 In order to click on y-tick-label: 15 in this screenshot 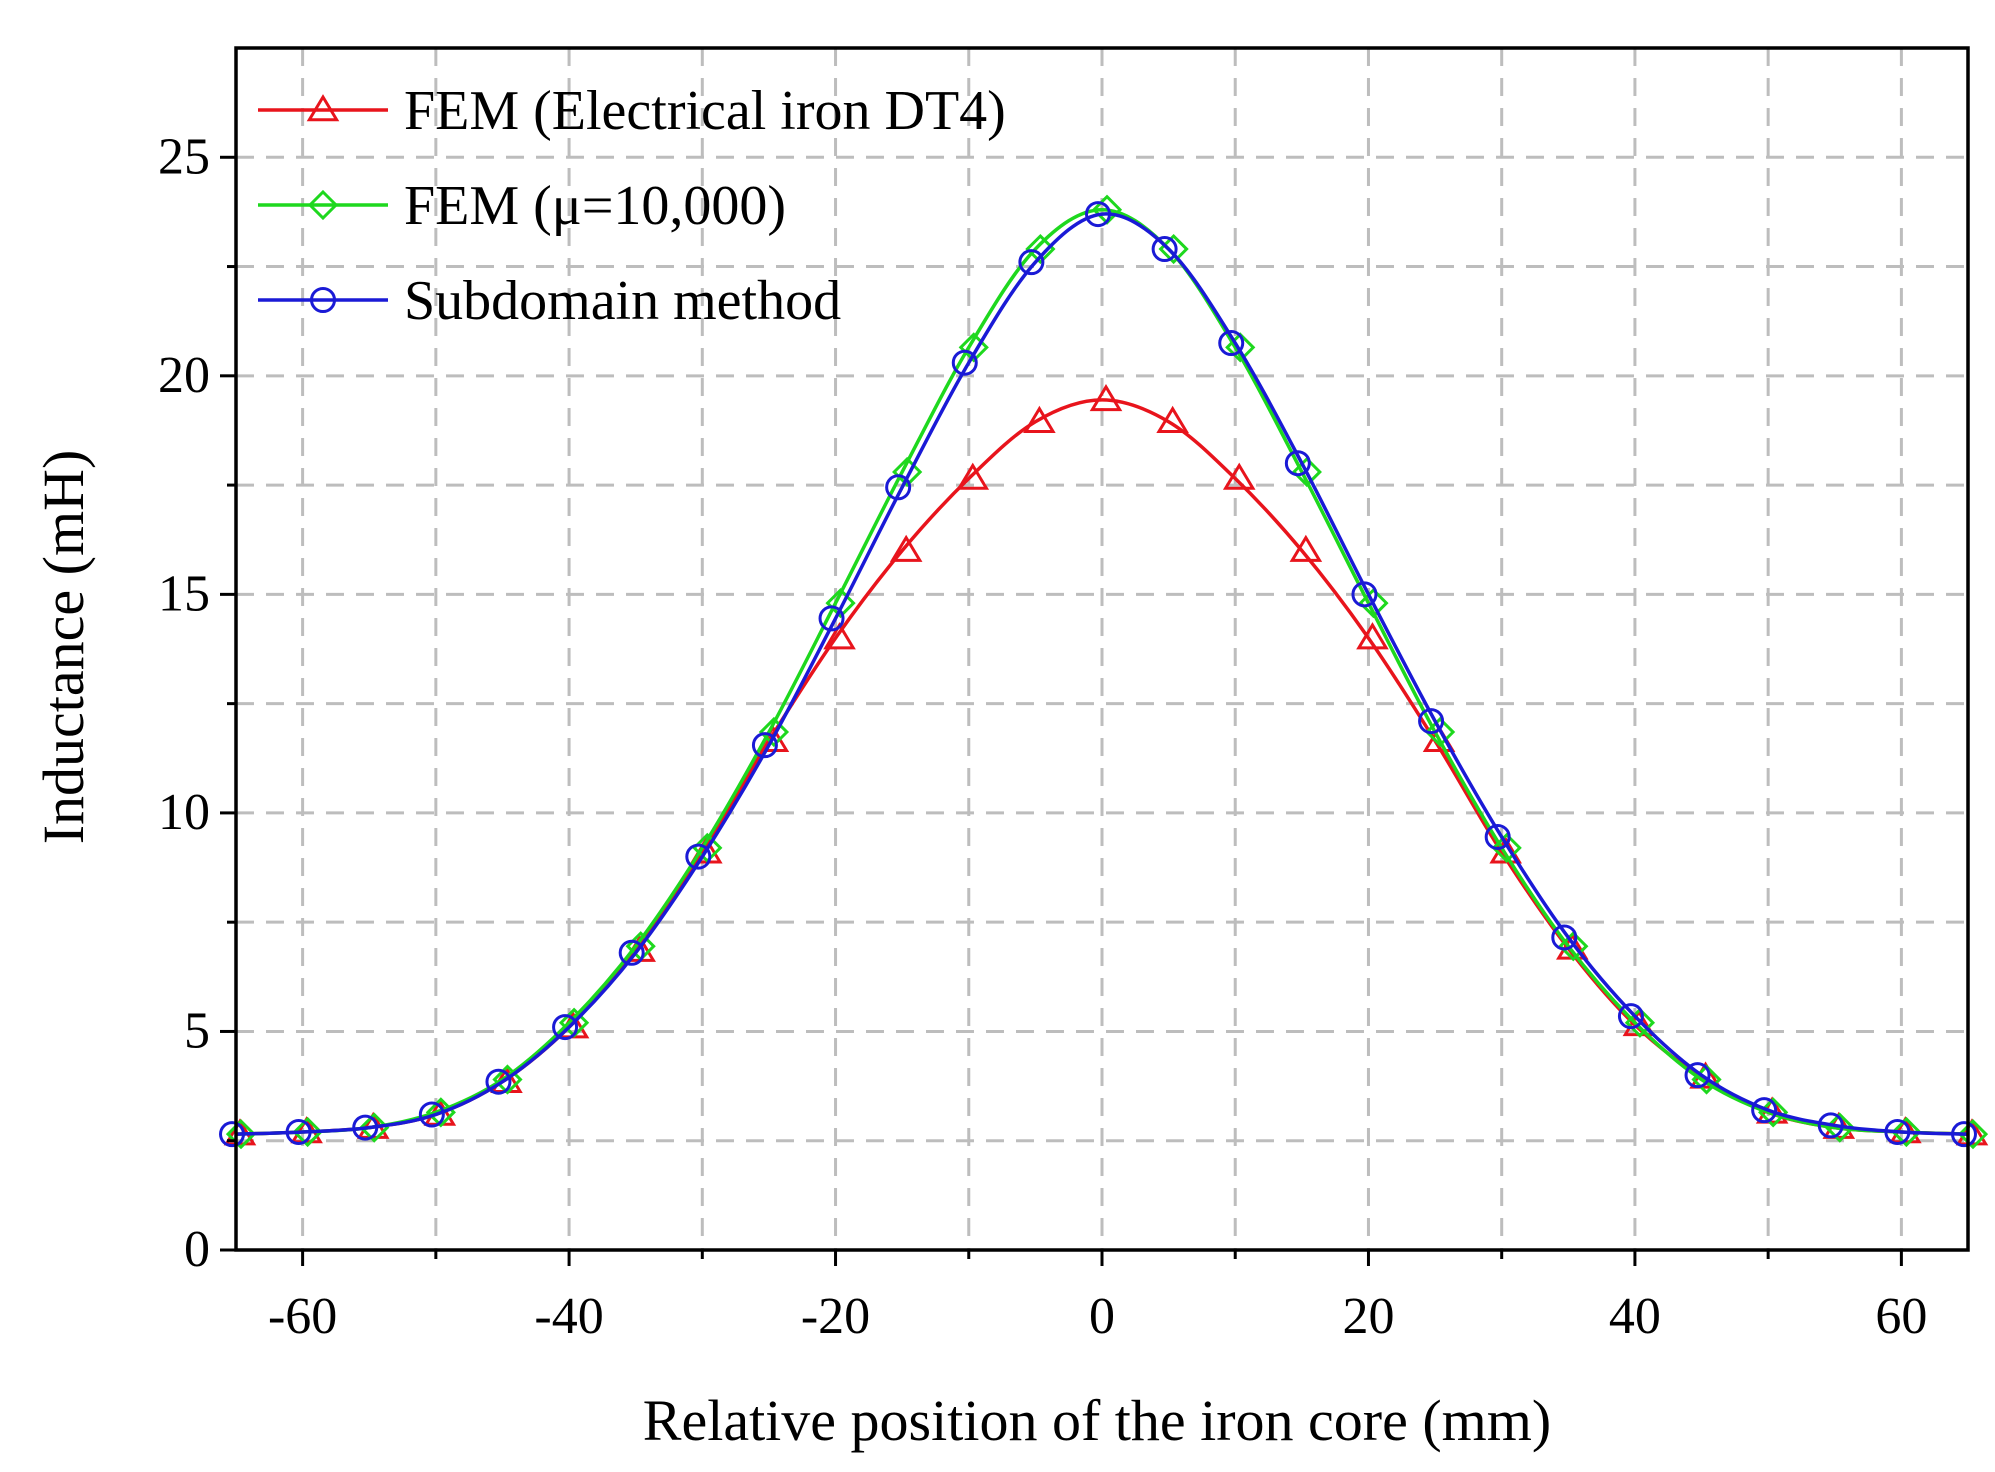, I will do `click(184, 593)`.